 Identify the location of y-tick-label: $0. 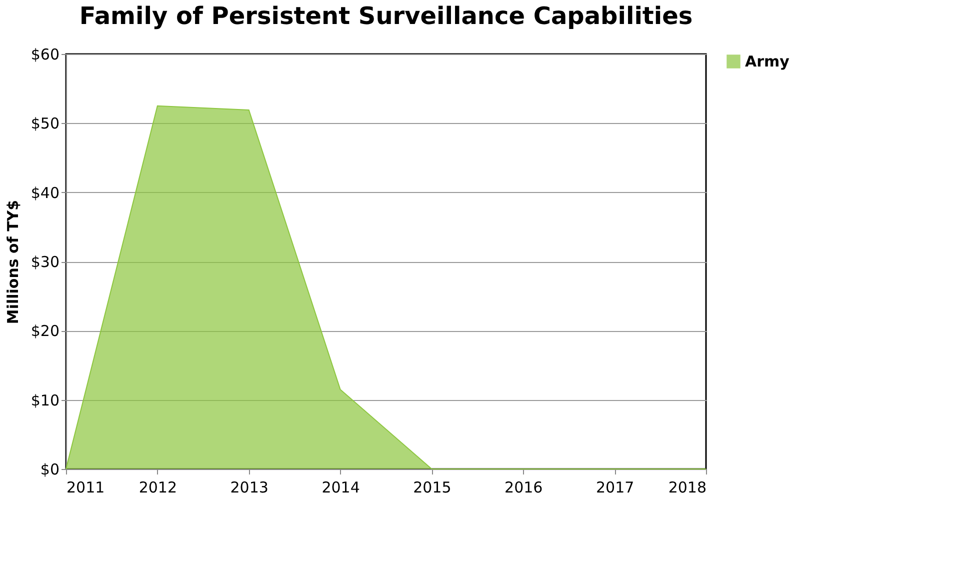
(50, 469).